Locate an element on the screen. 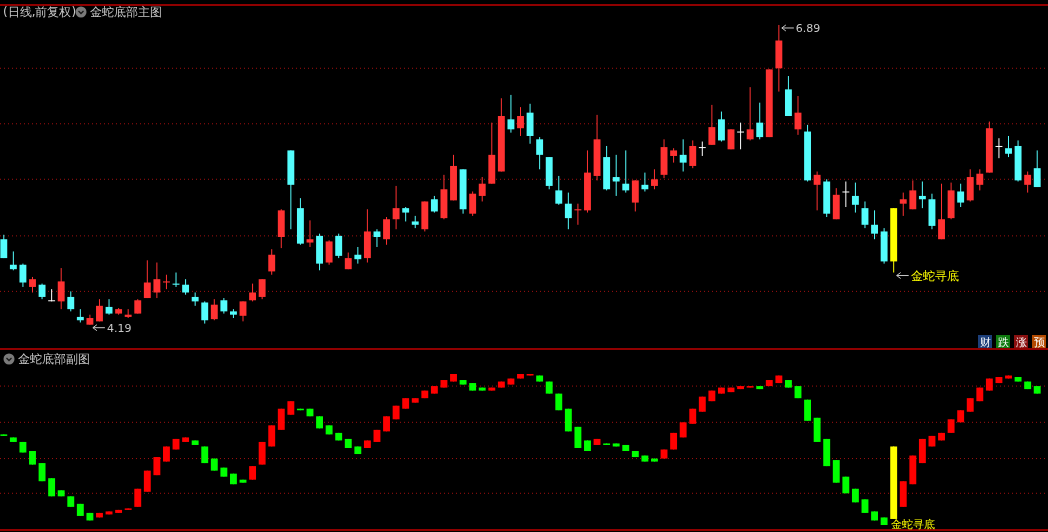  chart-title: 金蛇底部副图 is located at coordinates (54, 359).